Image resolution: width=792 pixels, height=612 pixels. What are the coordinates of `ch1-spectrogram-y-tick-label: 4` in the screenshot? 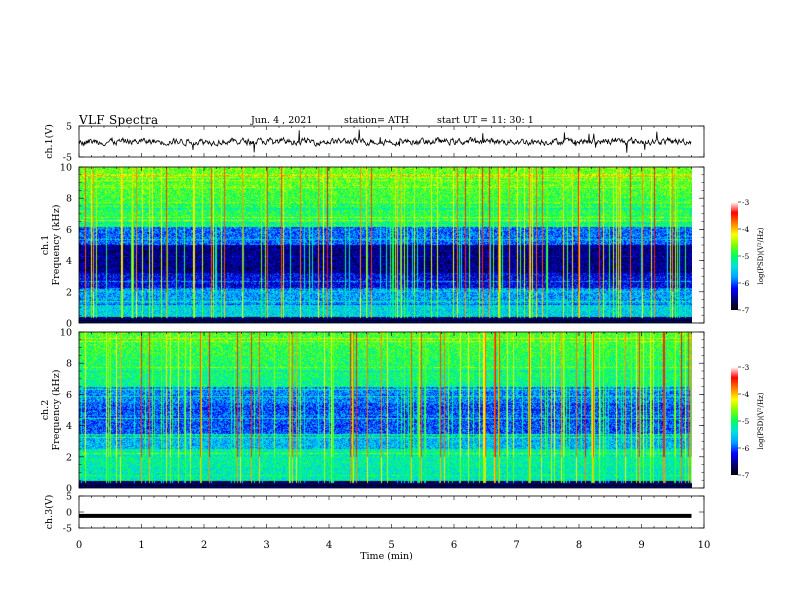 It's located at (69, 261).